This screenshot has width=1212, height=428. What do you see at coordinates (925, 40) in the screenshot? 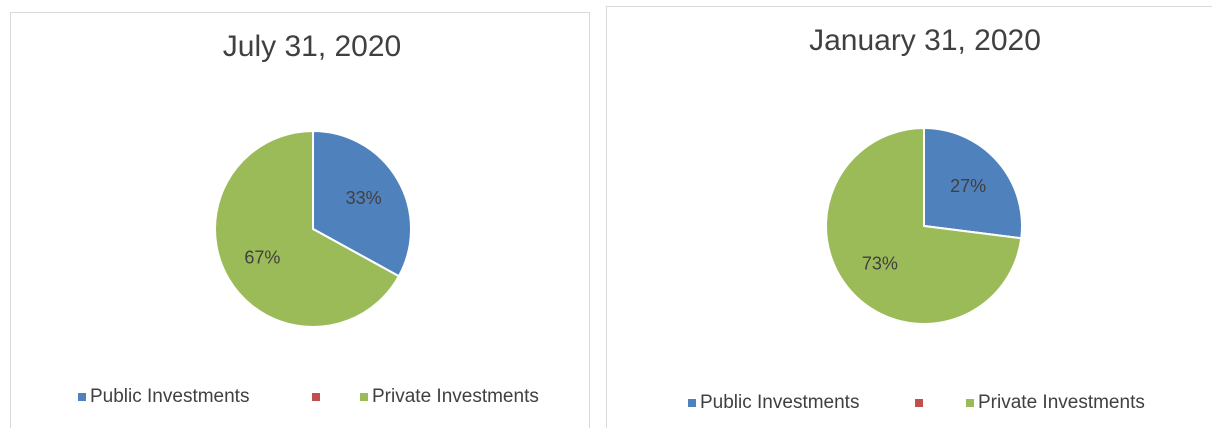
I see `chart-title: January 31, 2020` at bounding box center [925, 40].